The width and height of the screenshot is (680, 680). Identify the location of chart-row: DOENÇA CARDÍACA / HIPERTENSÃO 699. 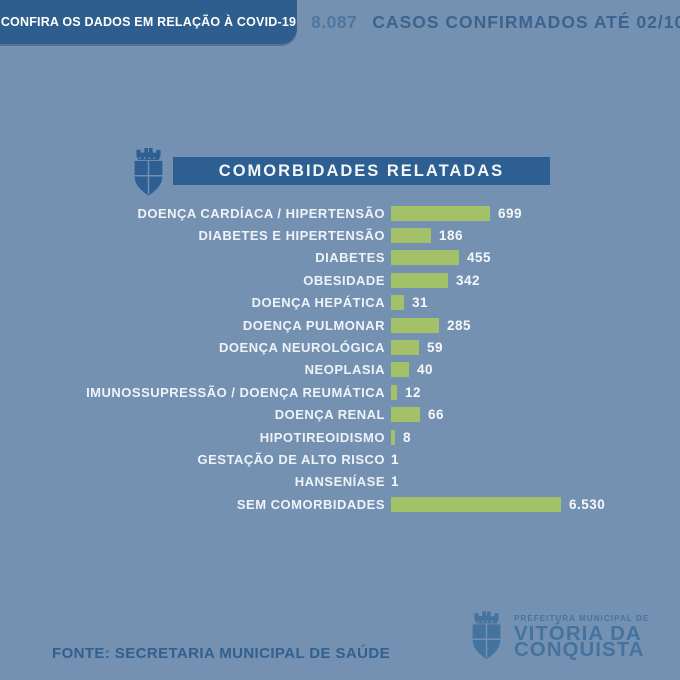
(347, 213).